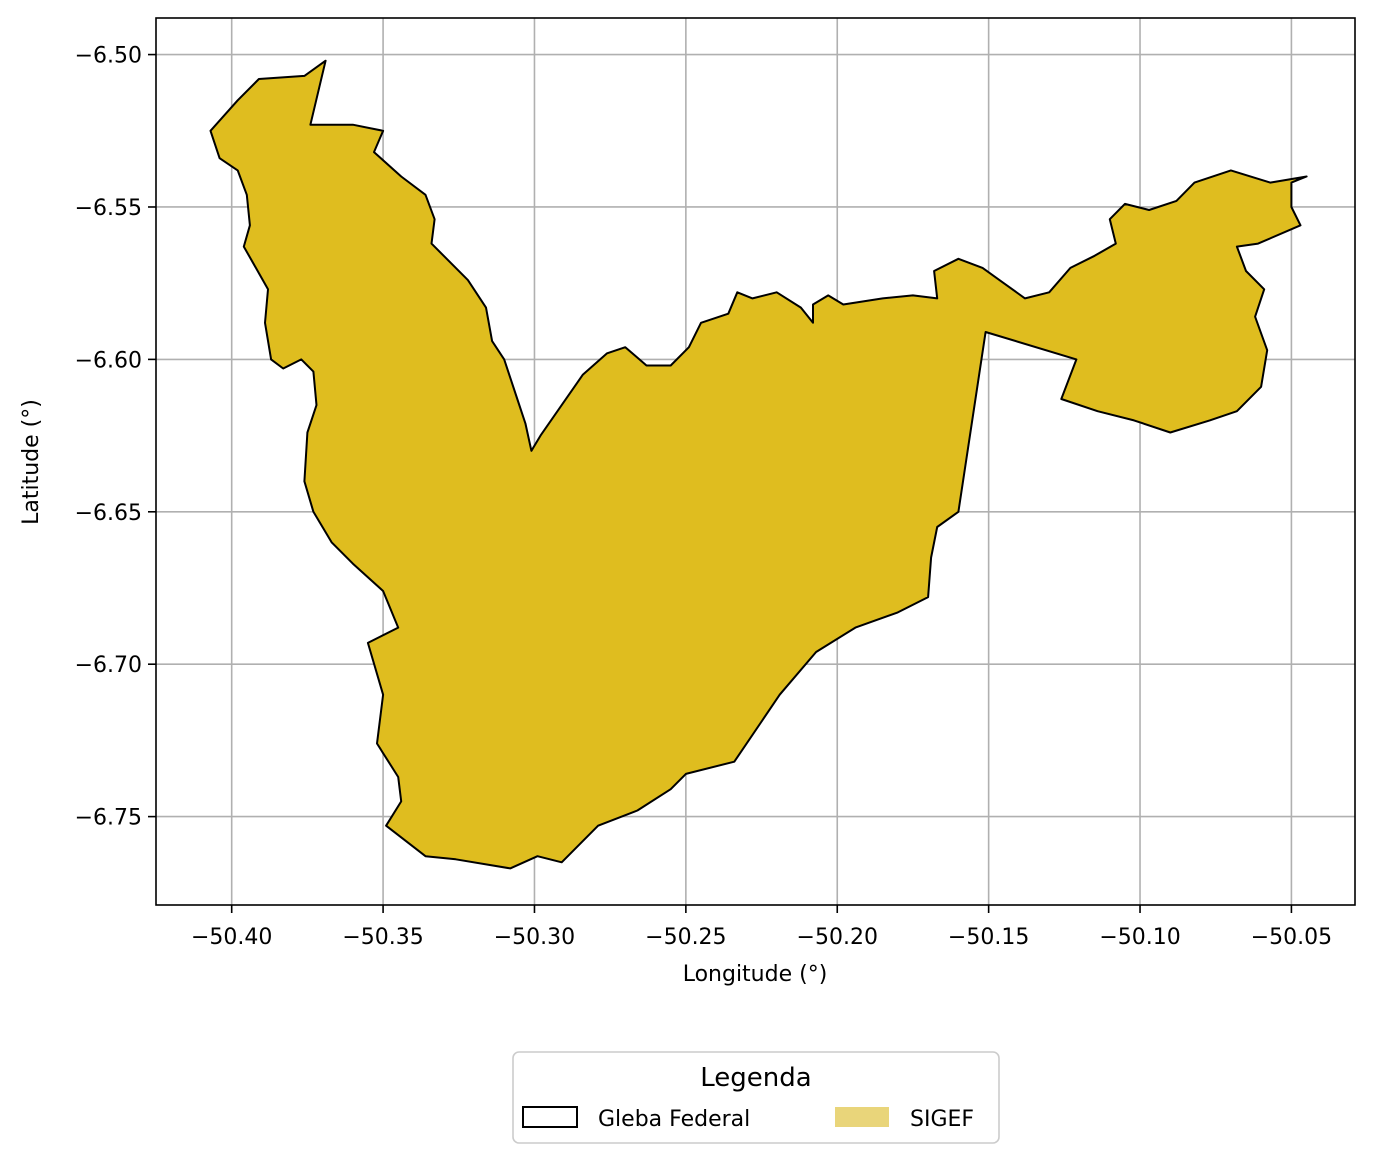 The image size is (1374, 1163). What do you see at coordinates (756, 1097) in the screenshot?
I see `legend: Legenda Gleba Federal SIGEF` at bounding box center [756, 1097].